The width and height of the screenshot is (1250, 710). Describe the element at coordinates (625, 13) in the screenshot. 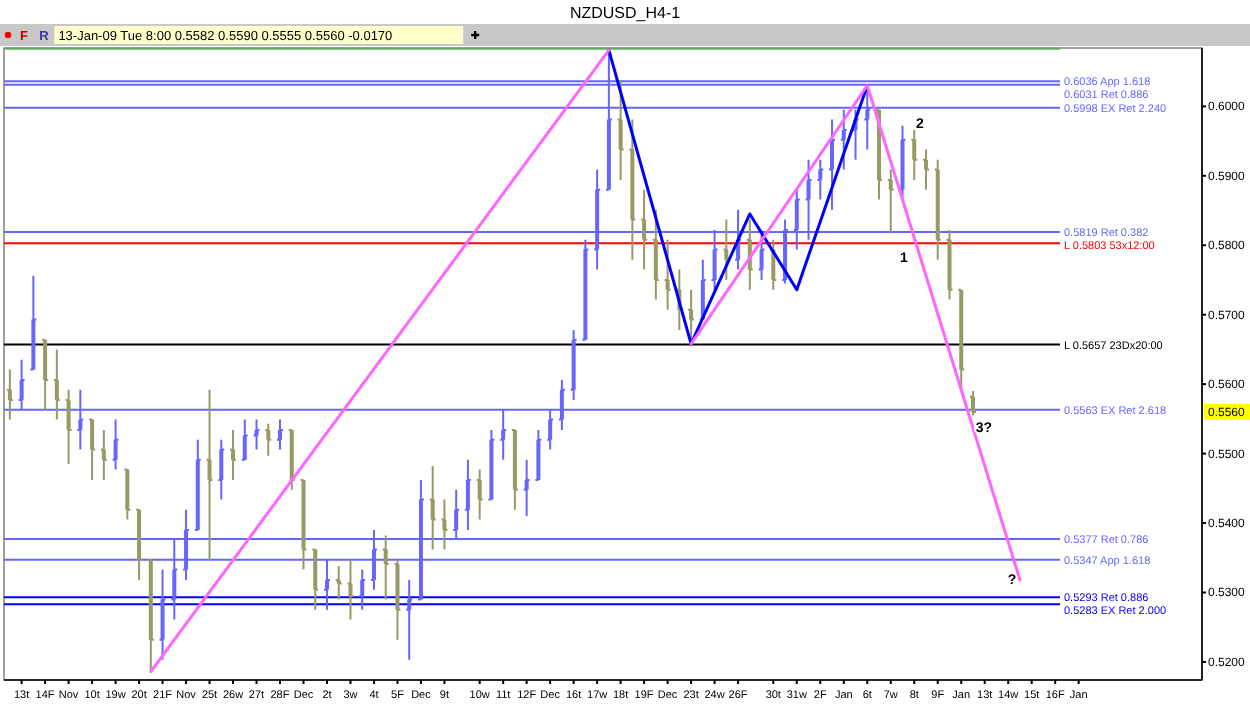

I see `chart-title: NZDUSD_H4-1` at that location.